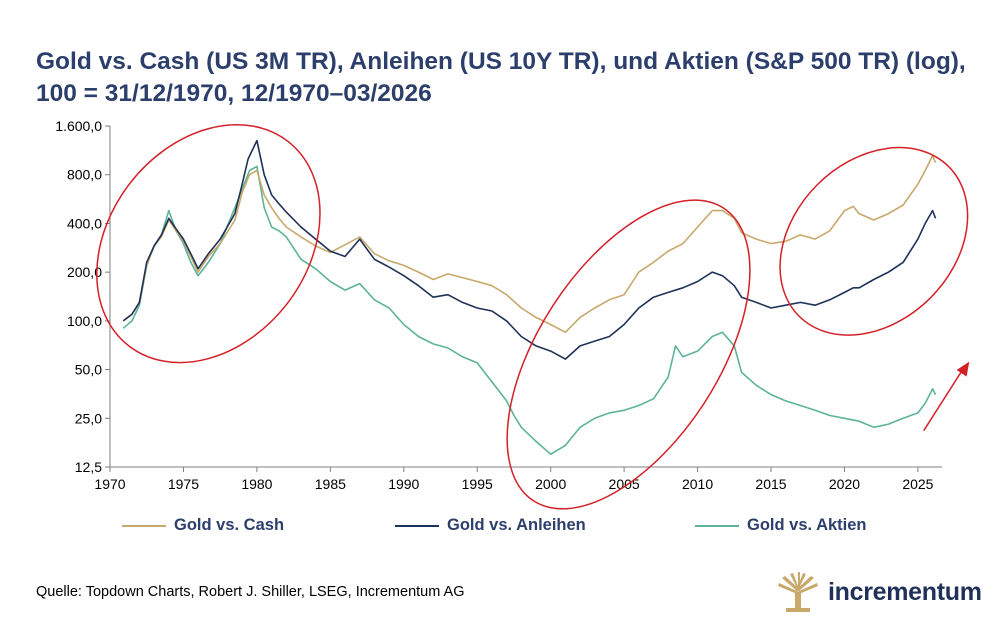 Image resolution: width=1000 pixels, height=639 pixels. What do you see at coordinates (84, 175) in the screenshot?
I see `y-tick-label: 800,0` at bounding box center [84, 175].